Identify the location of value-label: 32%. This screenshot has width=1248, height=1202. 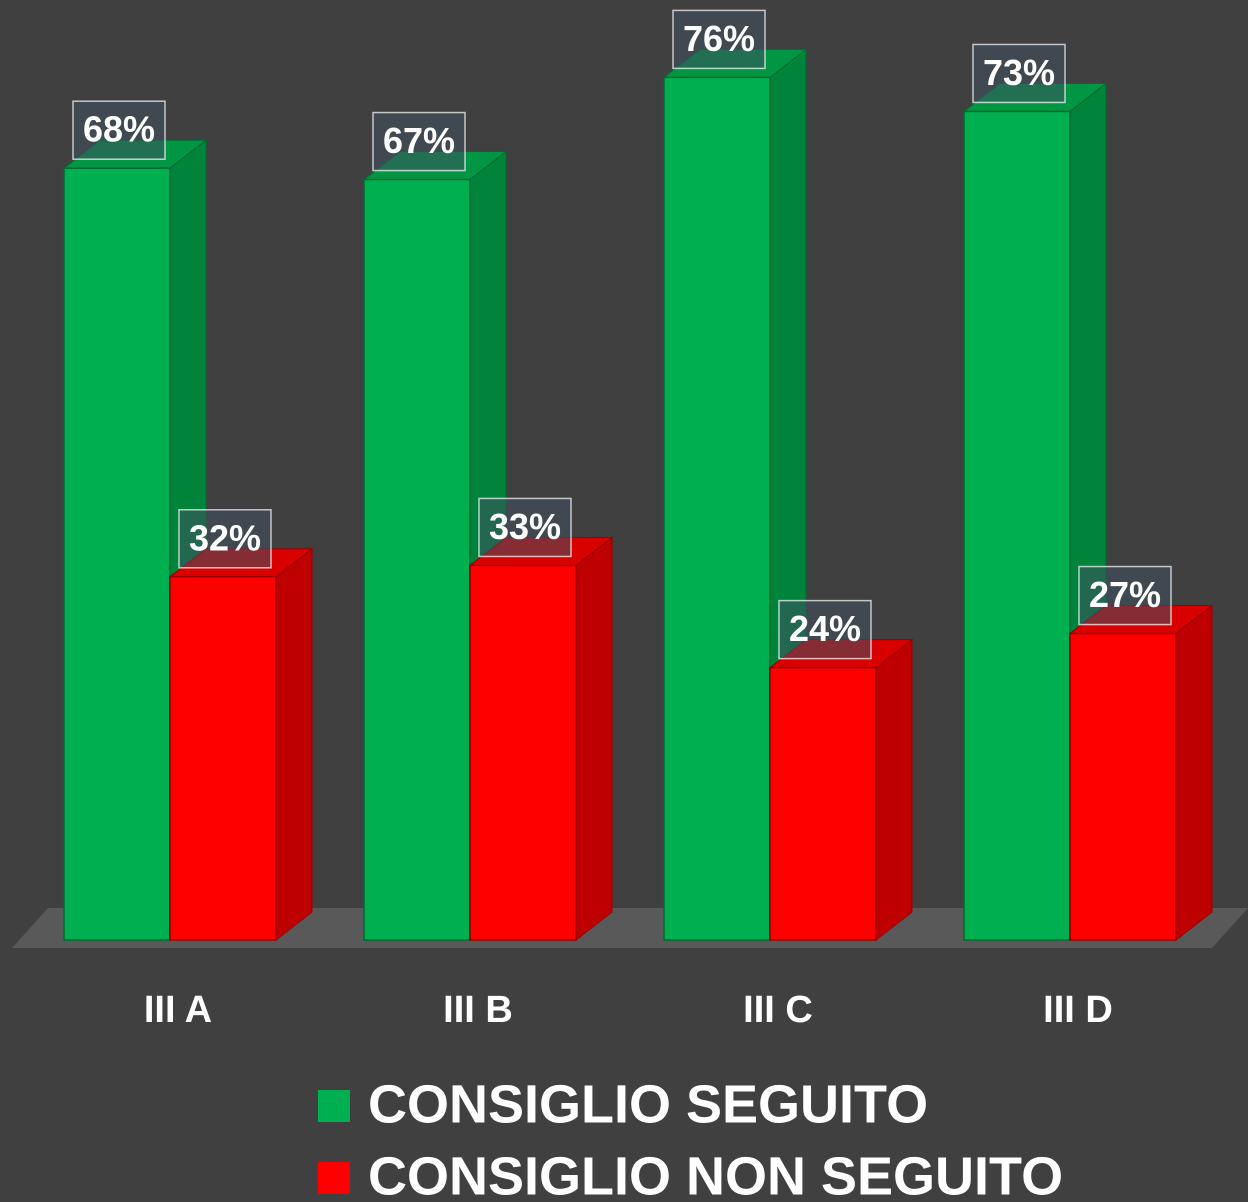
(225, 537).